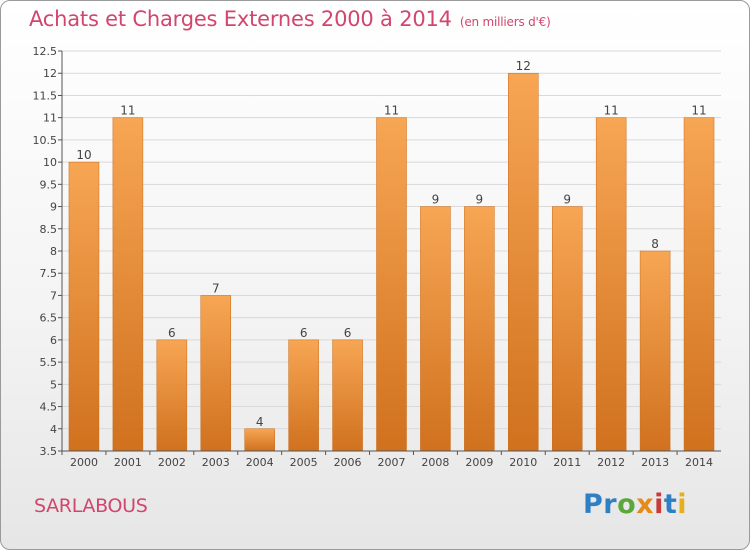  What do you see at coordinates (49, 362) in the screenshot?
I see `y-tick-label: 5.5` at bounding box center [49, 362].